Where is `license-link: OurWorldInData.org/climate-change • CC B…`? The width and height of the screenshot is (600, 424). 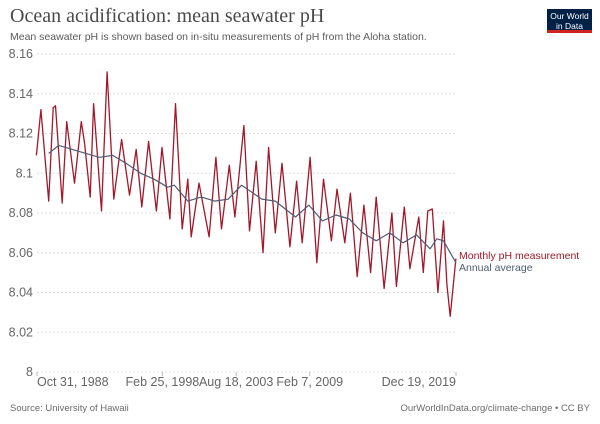
license-link: OurWorldInData.org/climate-change • CC B… is located at coordinates (495, 408).